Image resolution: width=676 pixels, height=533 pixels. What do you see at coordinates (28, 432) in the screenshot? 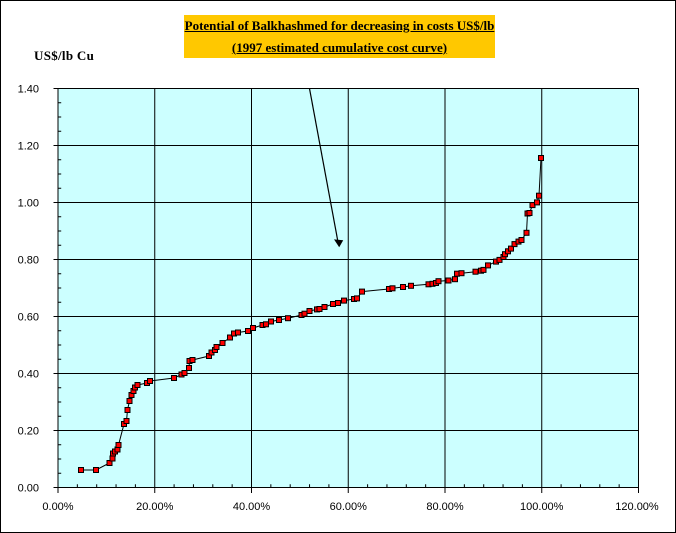
I see `svg-text: 0.20` at bounding box center [28, 432].